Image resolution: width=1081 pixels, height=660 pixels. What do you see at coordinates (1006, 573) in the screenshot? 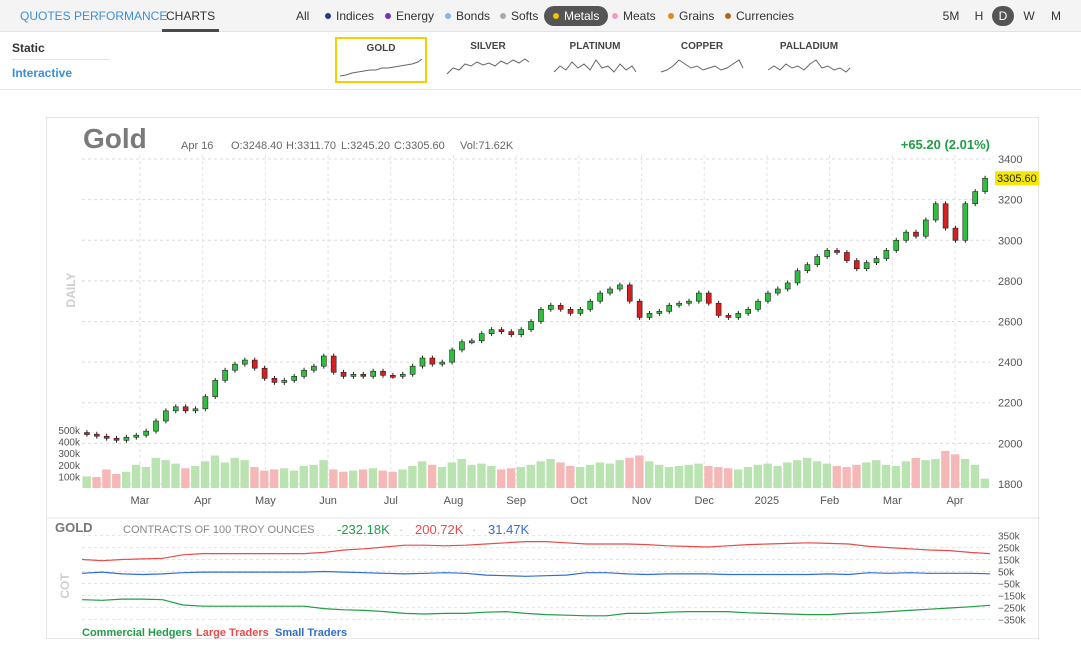
I see `cot-y-tick: 50k` at bounding box center [1006, 573].